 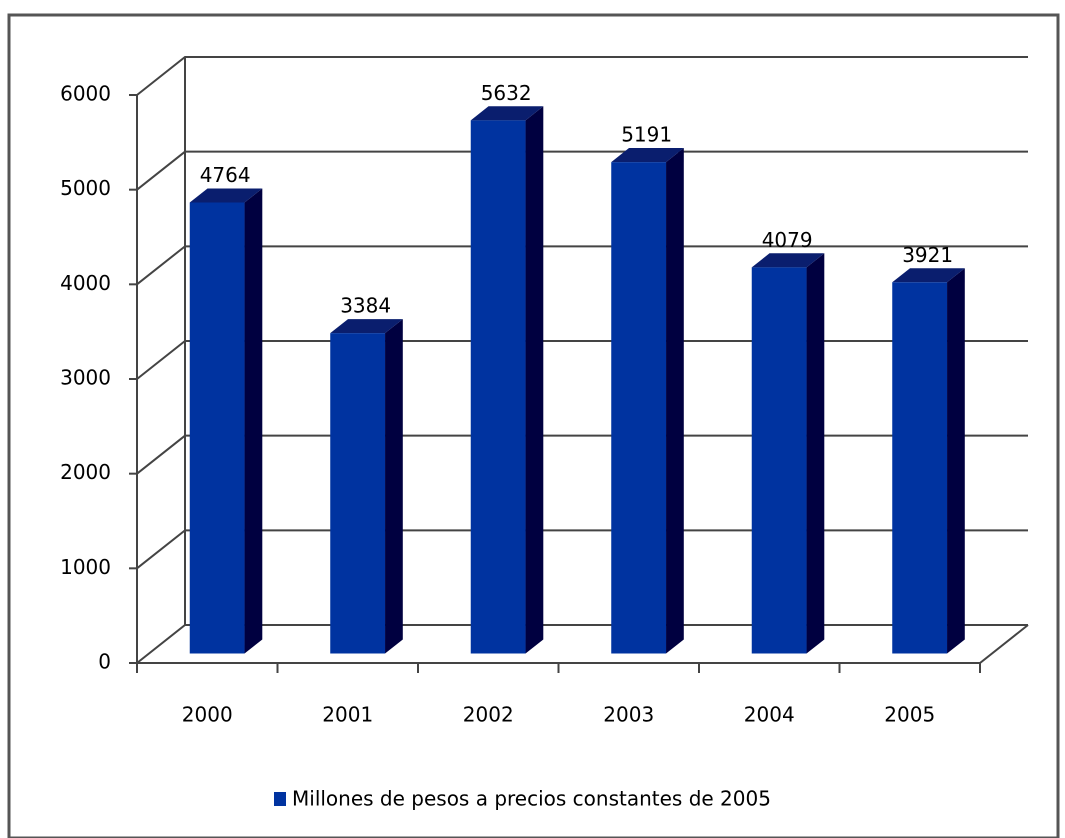 What do you see at coordinates (85, 94) in the screenshot?
I see `y-tick-label: 6000` at bounding box center [85, 94].